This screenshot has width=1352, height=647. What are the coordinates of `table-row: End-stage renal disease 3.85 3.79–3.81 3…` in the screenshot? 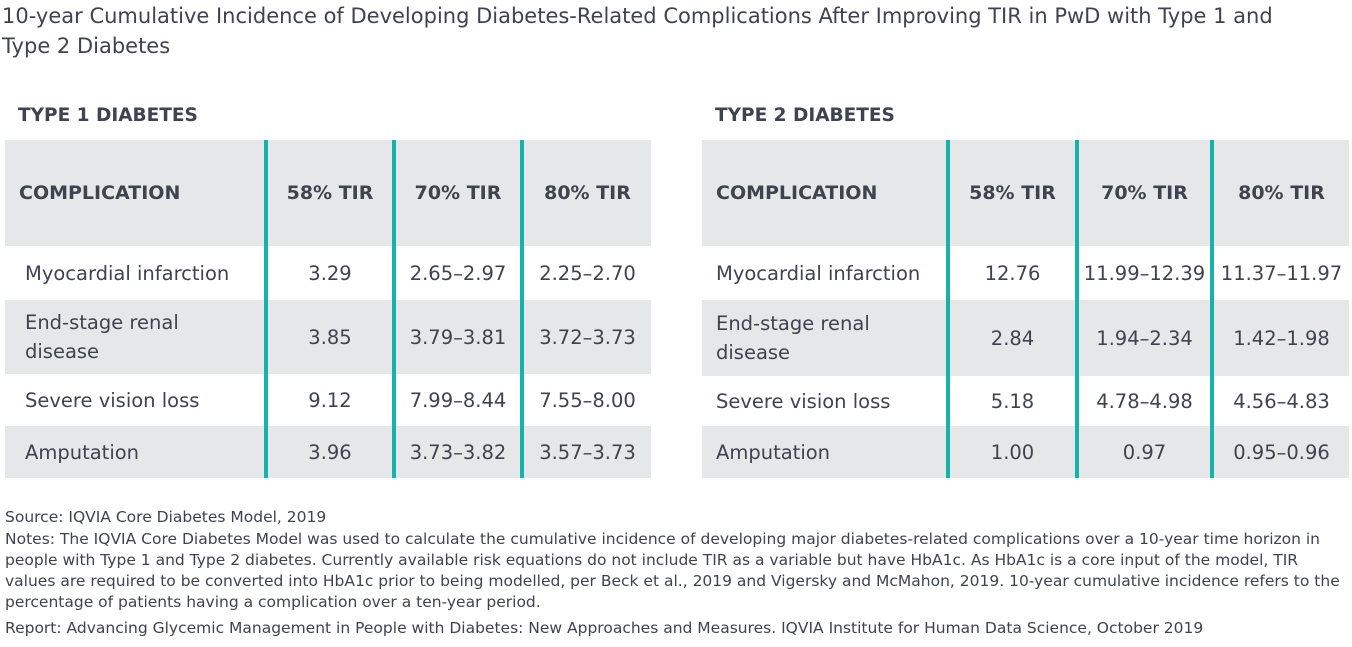 It's located at (328, 337).